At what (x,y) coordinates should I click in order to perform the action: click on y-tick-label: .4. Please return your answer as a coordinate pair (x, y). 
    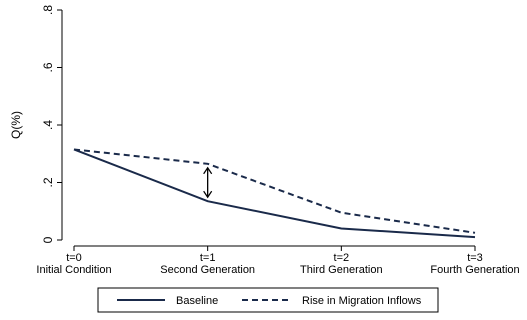
    Looking at the image, I should click on (48, 125).